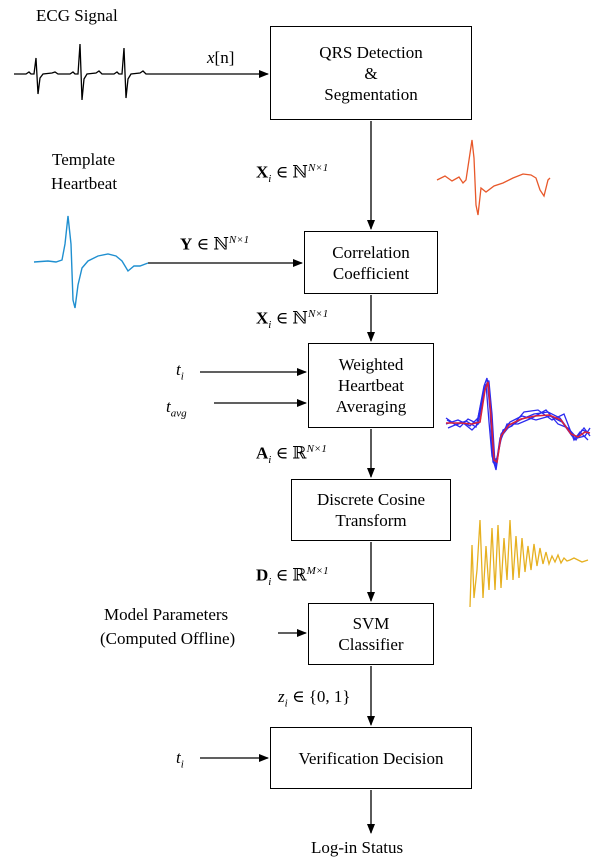 This screenshot has width=595, height=865. I want to click on math-di: Di ∈ ℝM×1, so click(292, 577).